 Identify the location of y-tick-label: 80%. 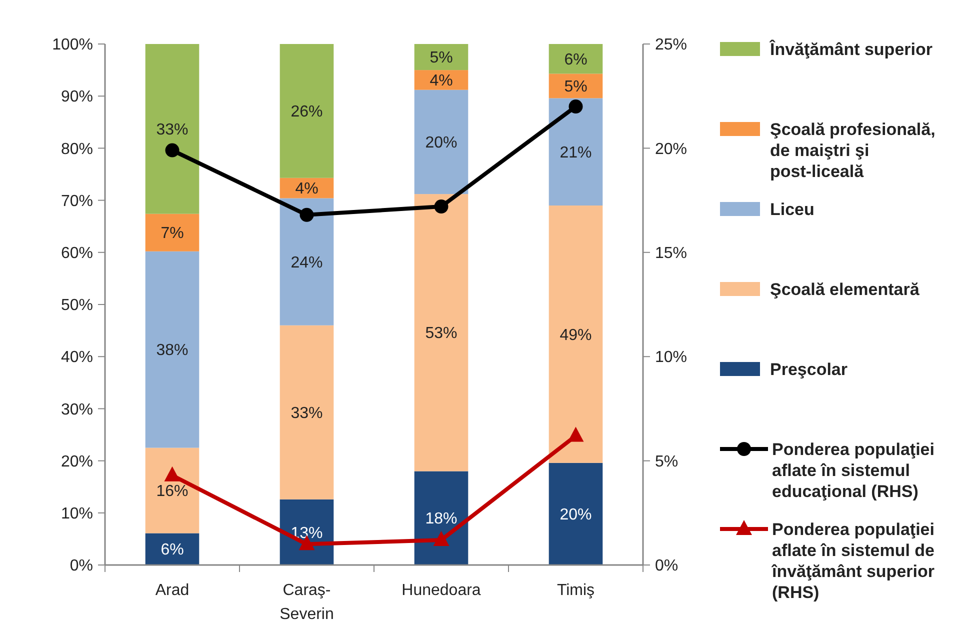
(76, 149).